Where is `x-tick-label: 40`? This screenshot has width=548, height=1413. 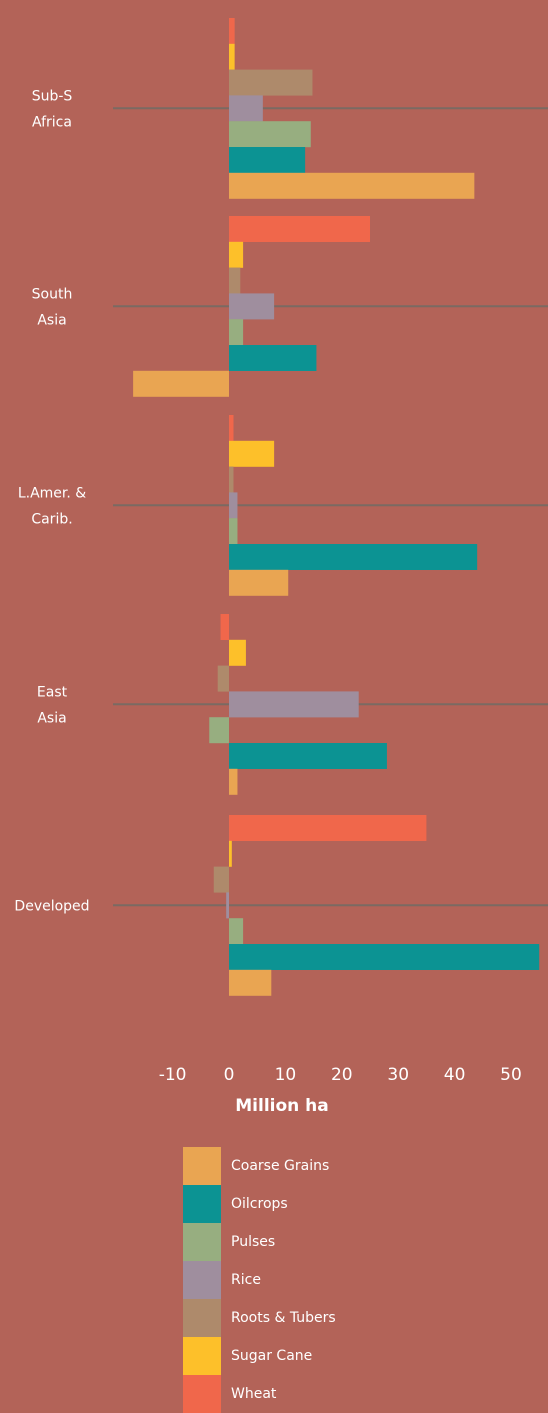
x-tick-label: 40 is located at coordinates (455, 1075).